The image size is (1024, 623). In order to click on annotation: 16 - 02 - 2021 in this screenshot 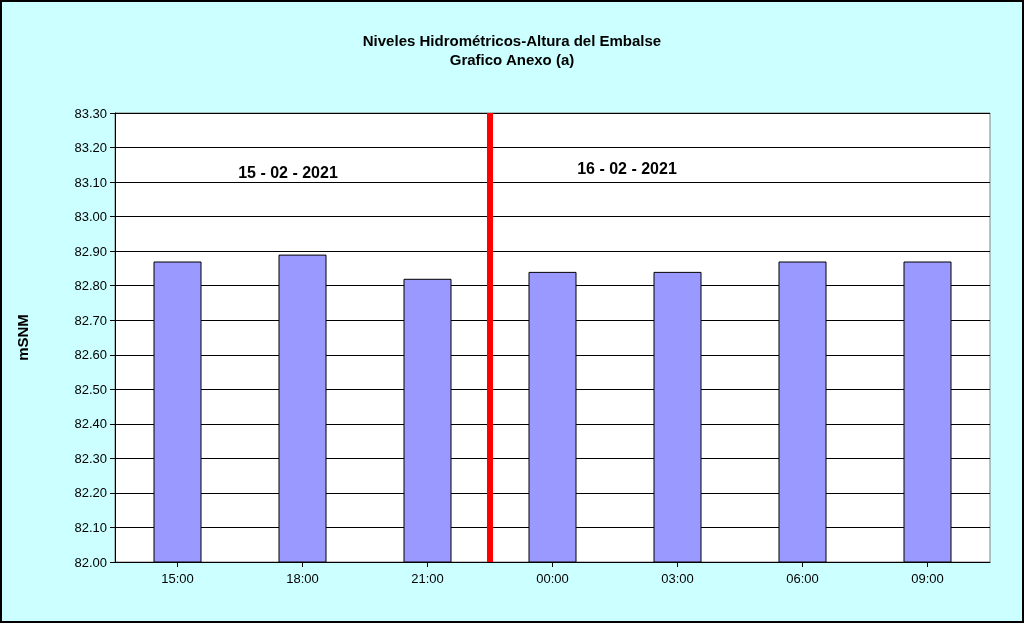, I will do `click(627, 168)`.